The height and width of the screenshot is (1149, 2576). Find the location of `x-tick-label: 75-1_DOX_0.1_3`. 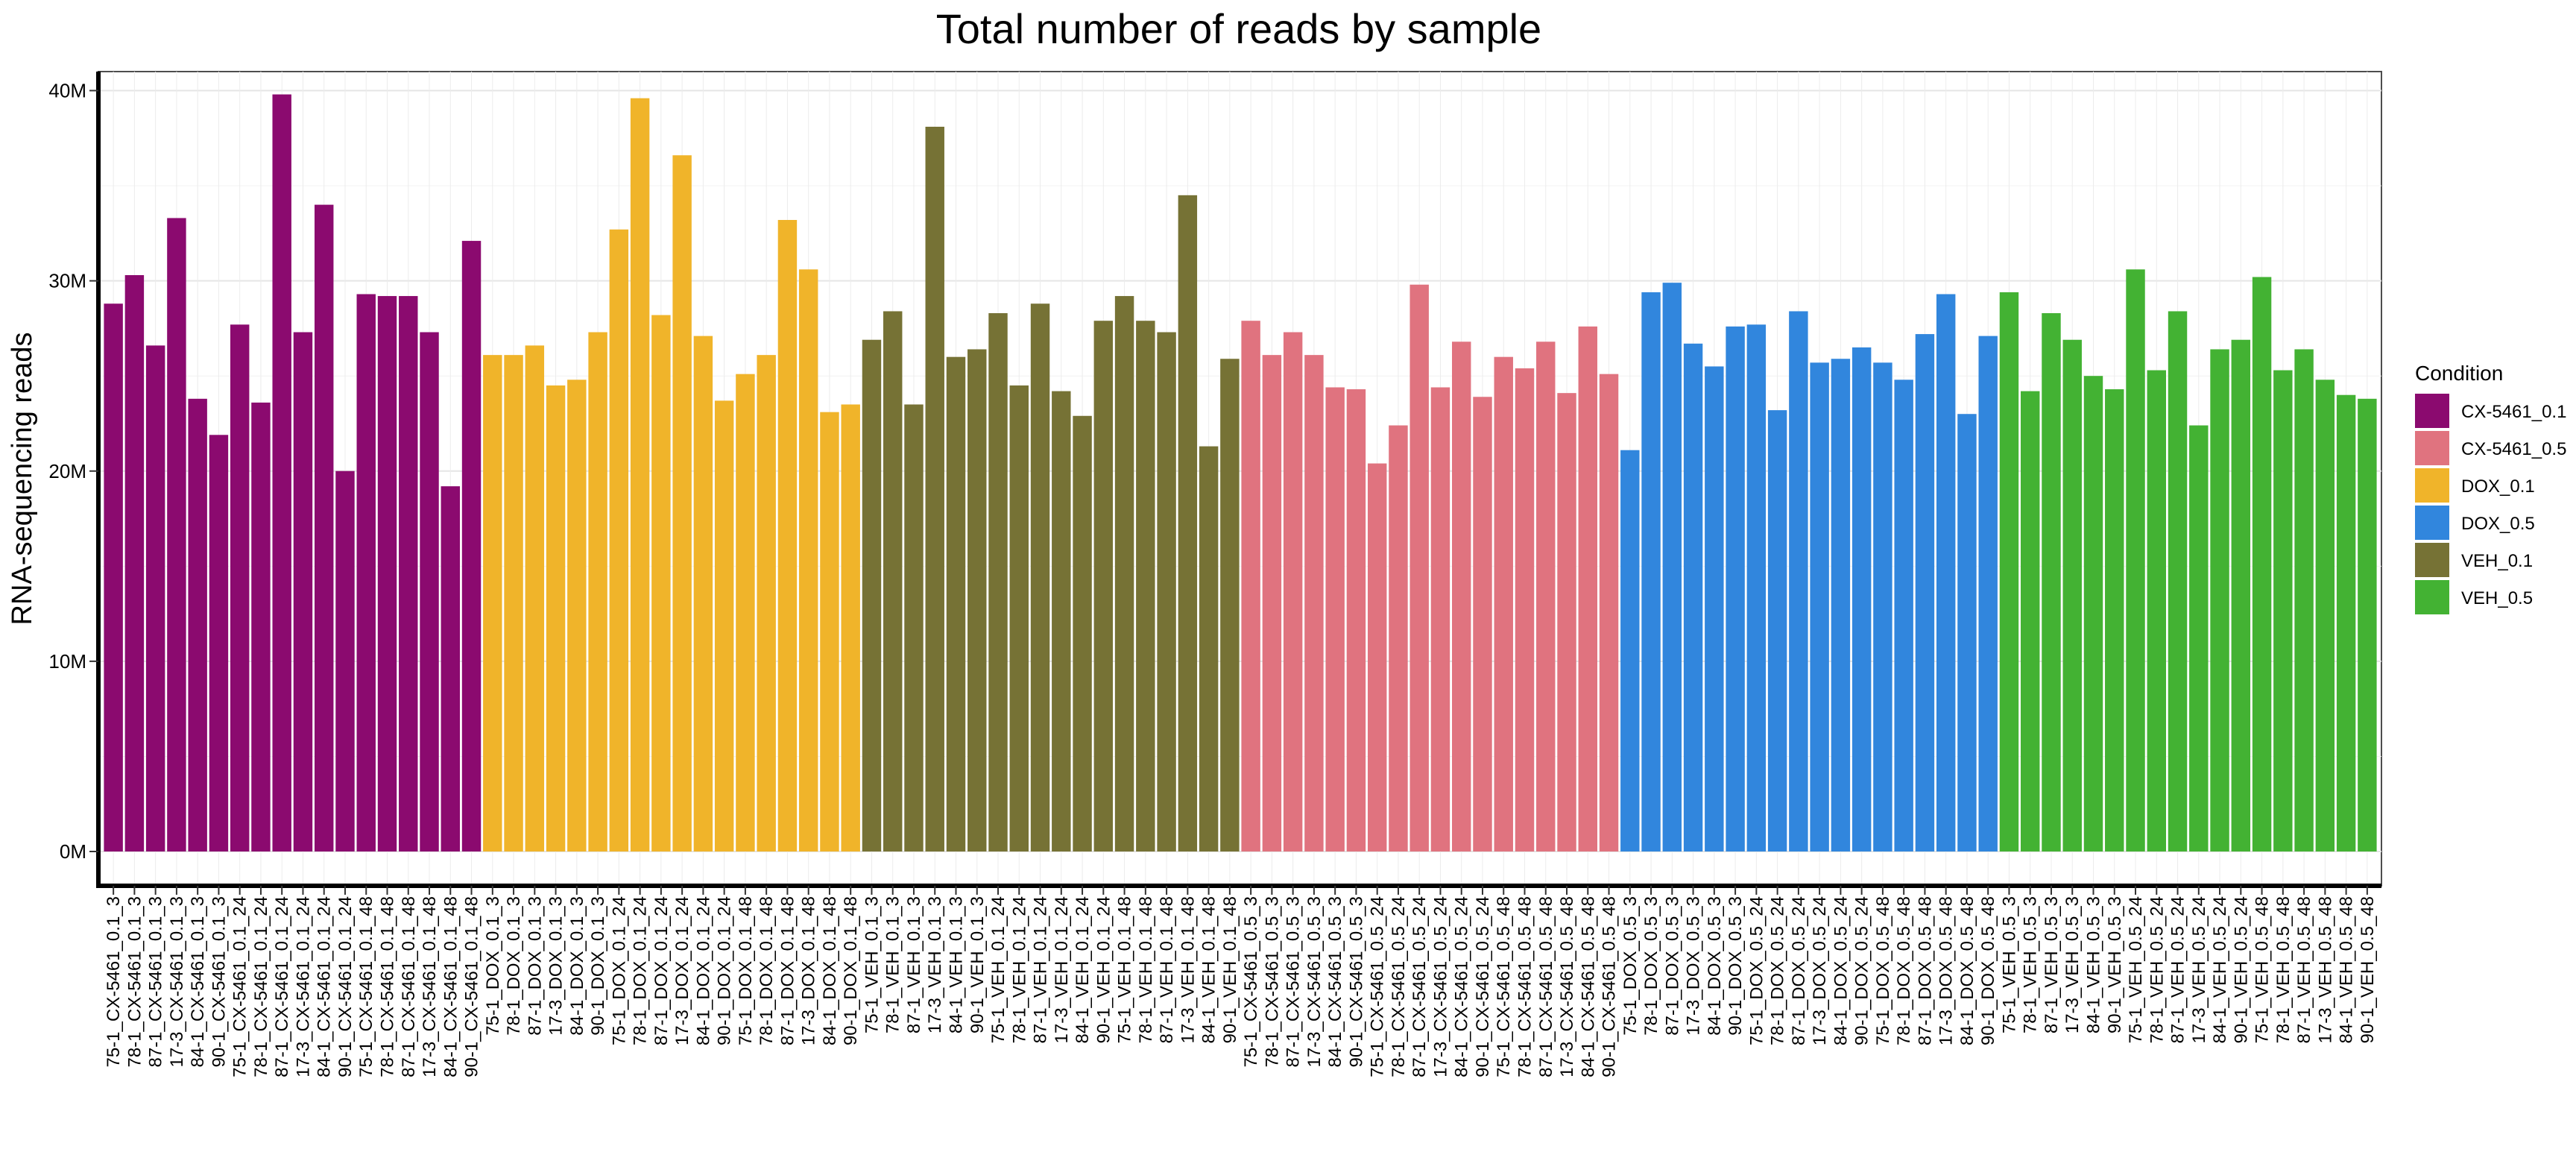

x-tick-label: 75-1_DOX_0.1_3 is located at coordinates (493, 966).